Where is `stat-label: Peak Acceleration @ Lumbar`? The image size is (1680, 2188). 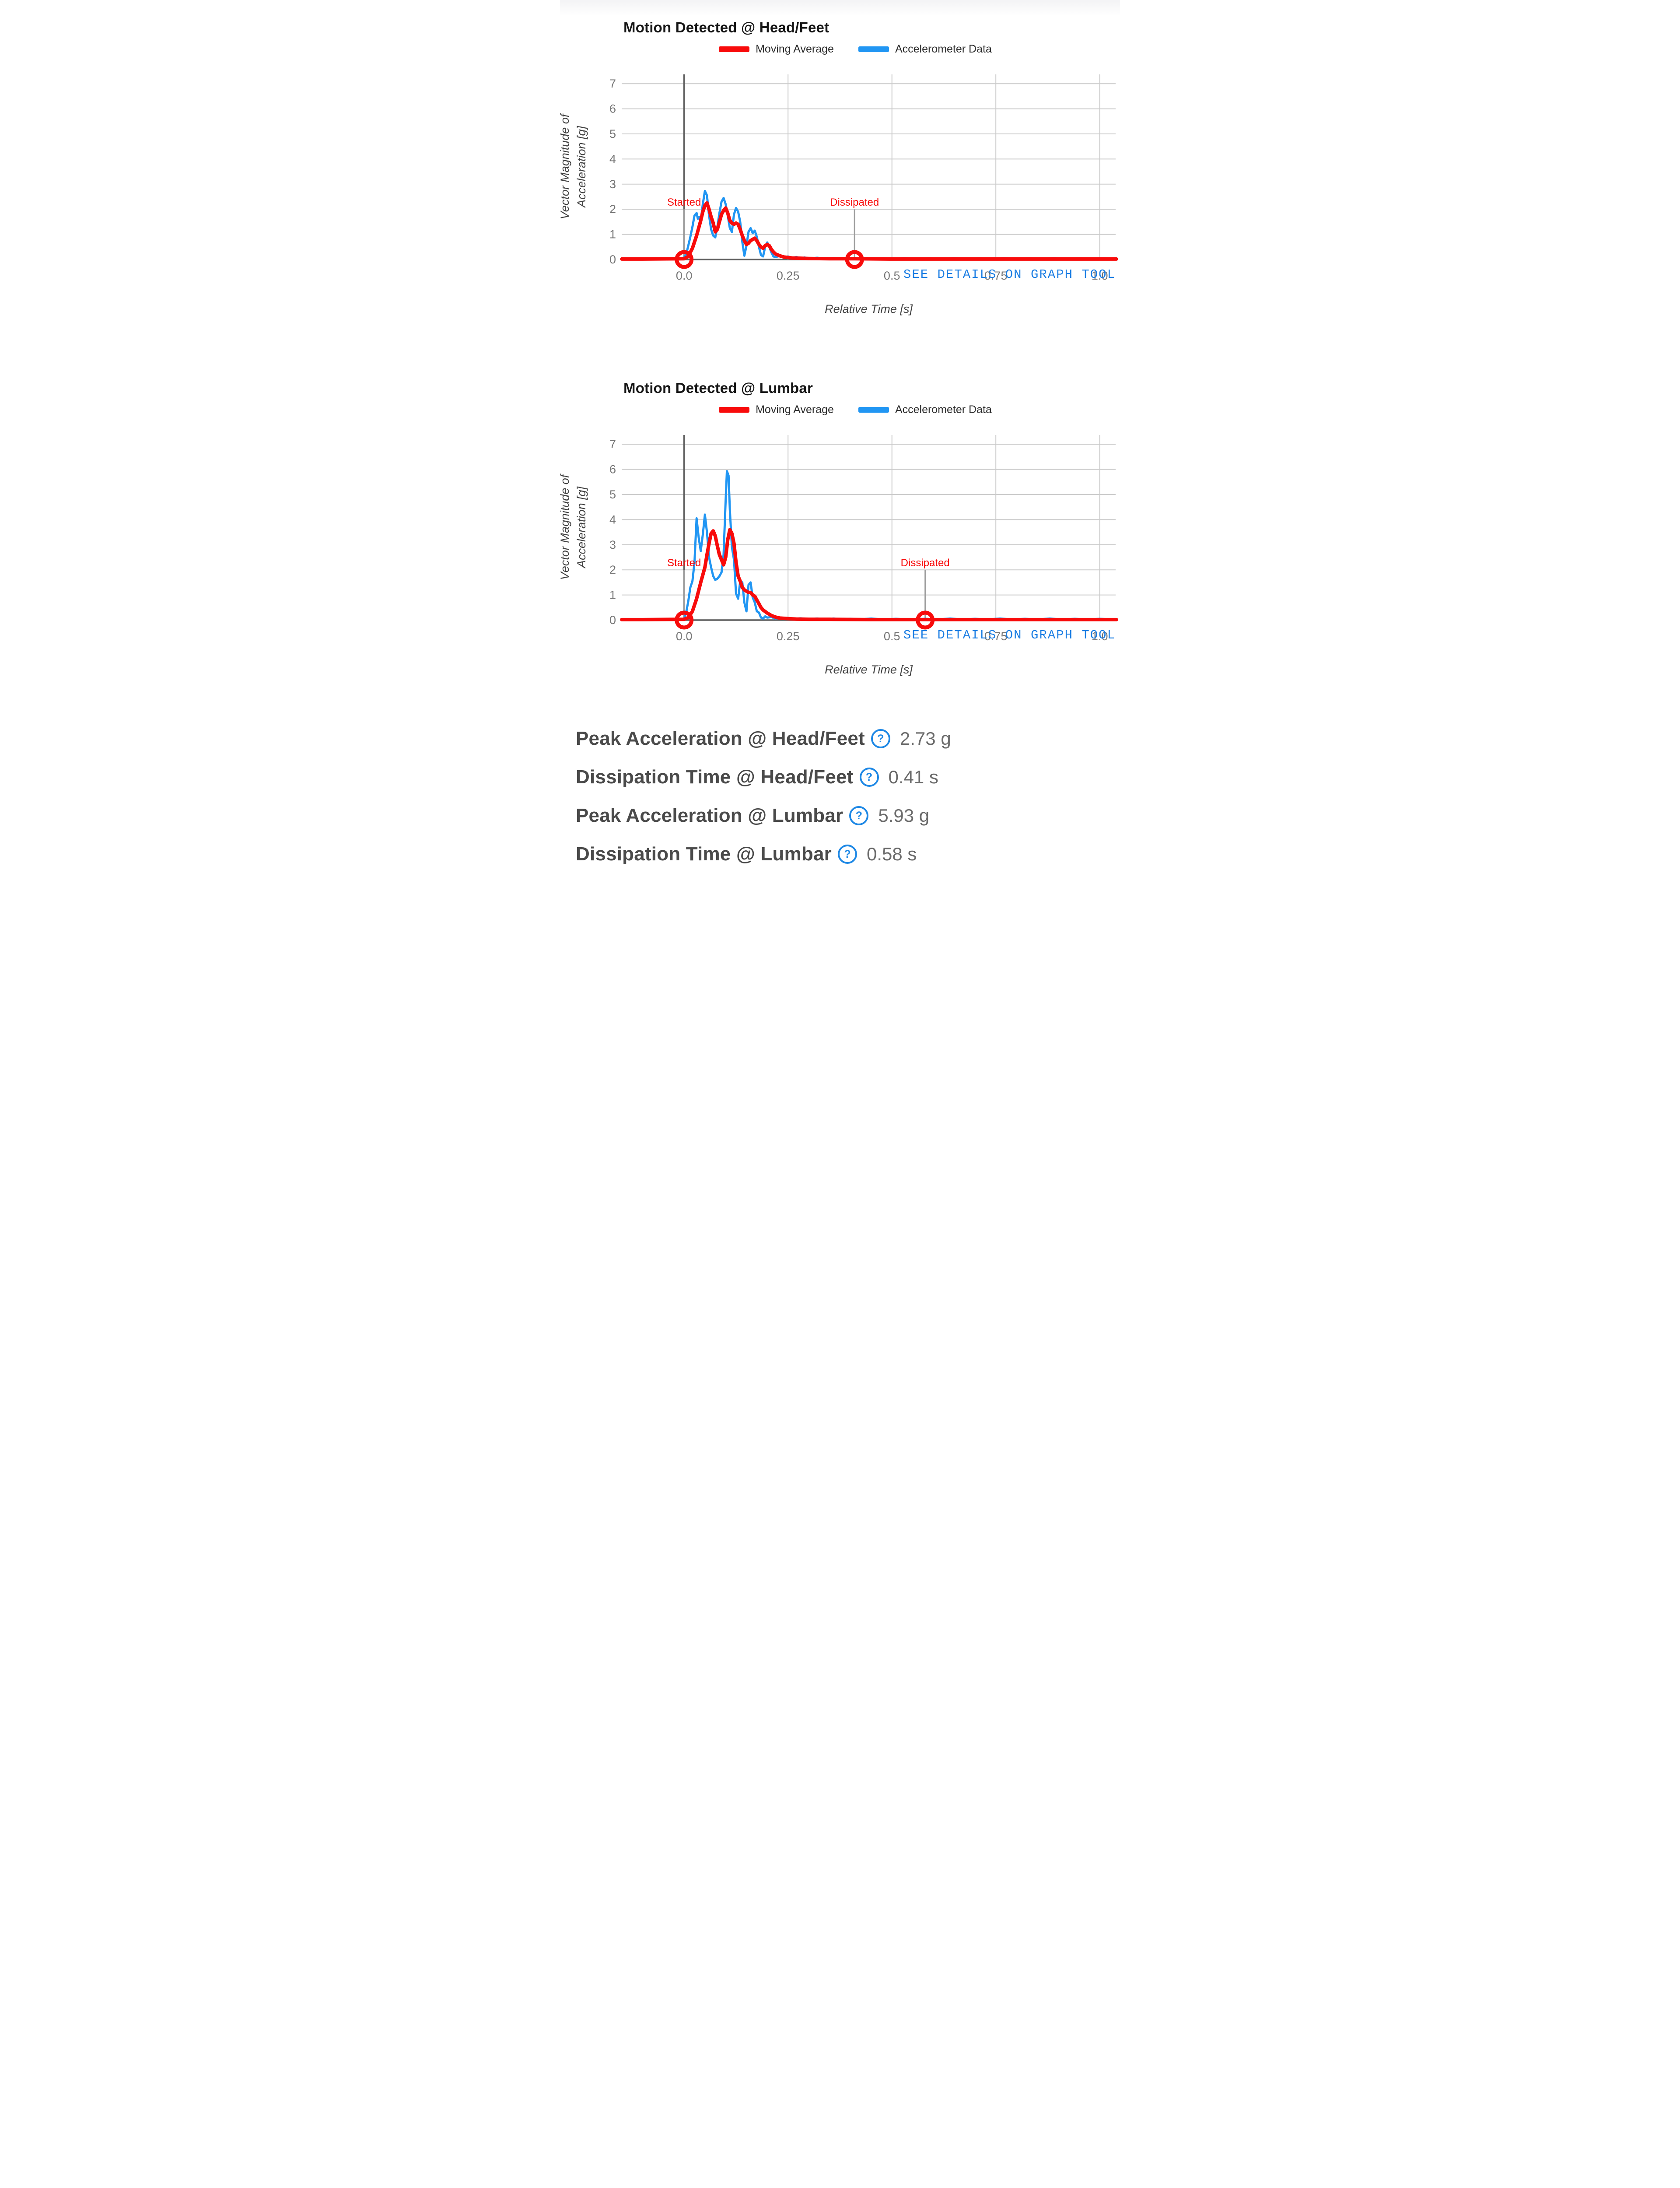
stat-label: Peak Acceleration @ Lumbar is located at coordinates (710, 815).